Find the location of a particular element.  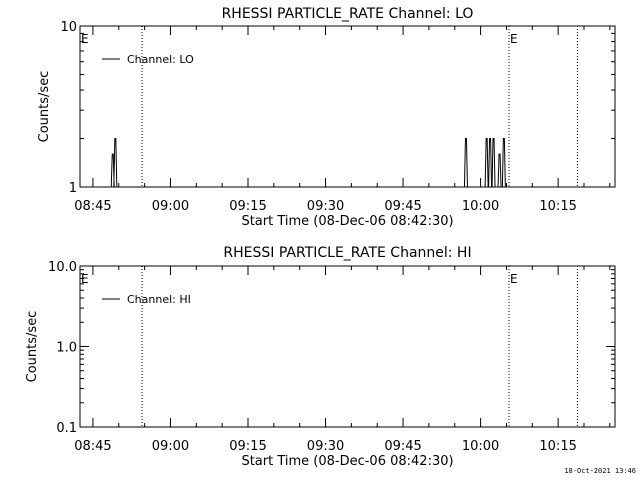

chart2-title: RHESSI PARTICLE_RATE Channel: HI is located at coordinates (347, 253).